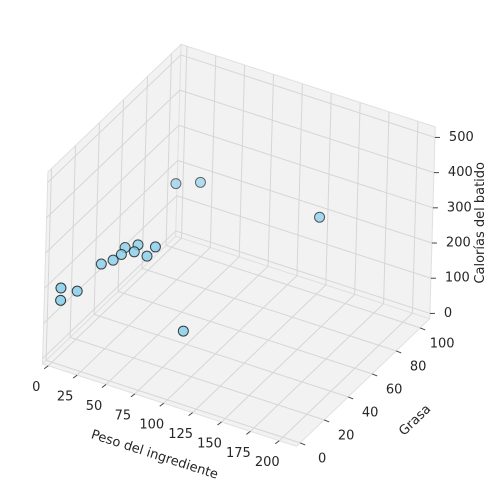 The image size is (501, 484). I want to click on z-tick-label: 400, so click(460, 172).